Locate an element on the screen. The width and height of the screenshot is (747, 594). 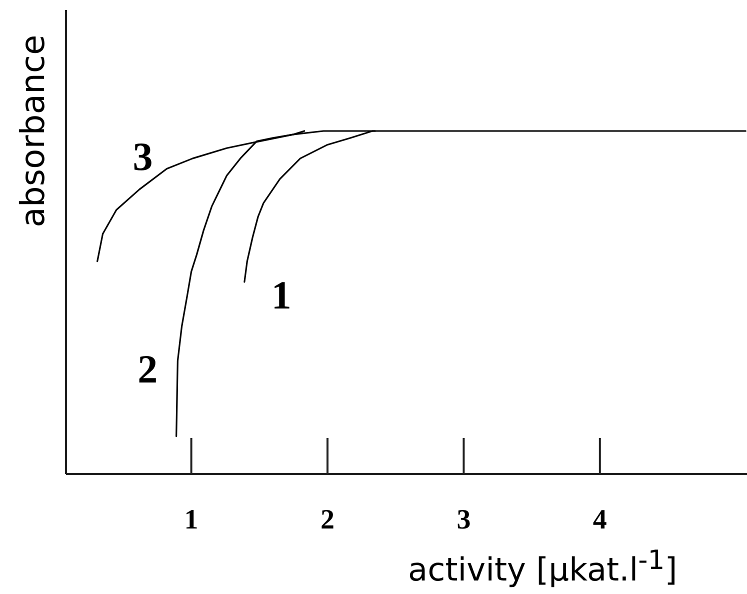
x-tick-label: 3 is located at coordinates (463, 520).